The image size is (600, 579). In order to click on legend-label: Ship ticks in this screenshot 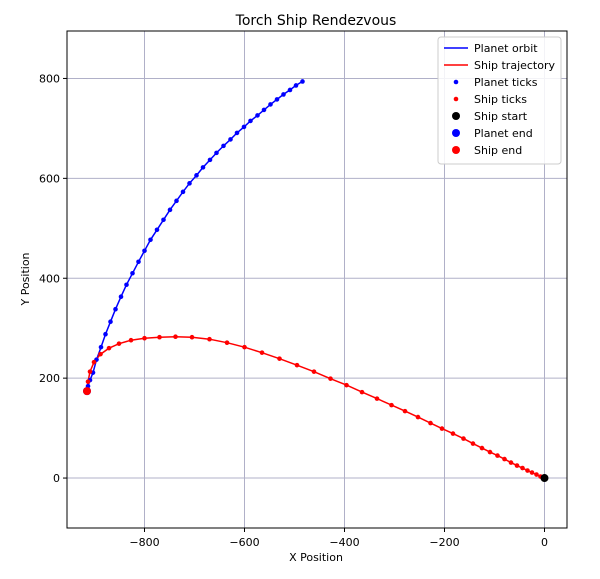, I will do `click(500, 99)`.